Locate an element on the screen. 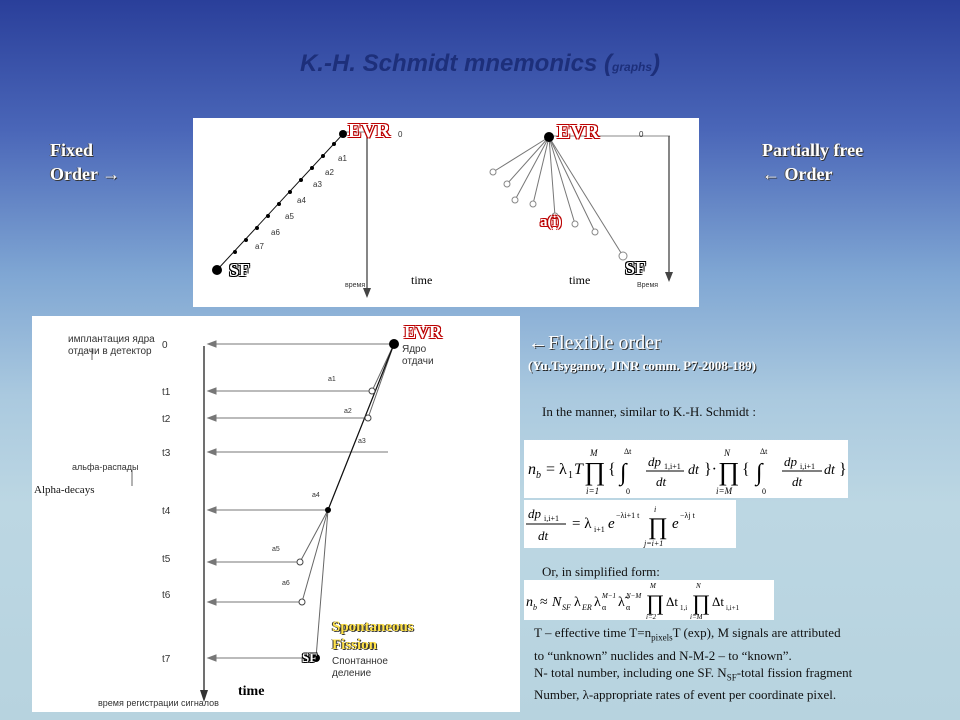 The height and width of the screenshot is (720, 960). svg-text: −λj t is located at coordinates (688, 515).